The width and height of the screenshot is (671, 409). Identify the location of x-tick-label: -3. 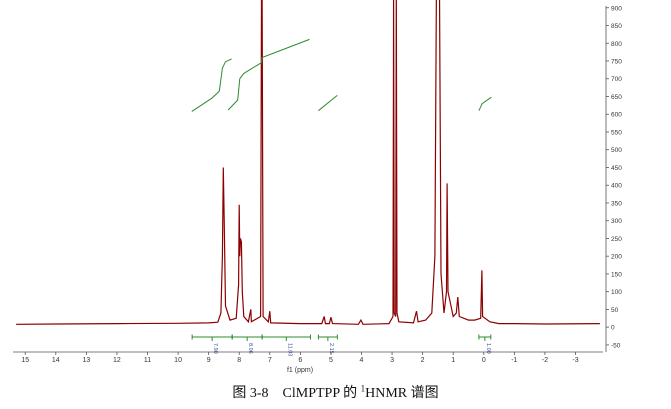
(575, 360).